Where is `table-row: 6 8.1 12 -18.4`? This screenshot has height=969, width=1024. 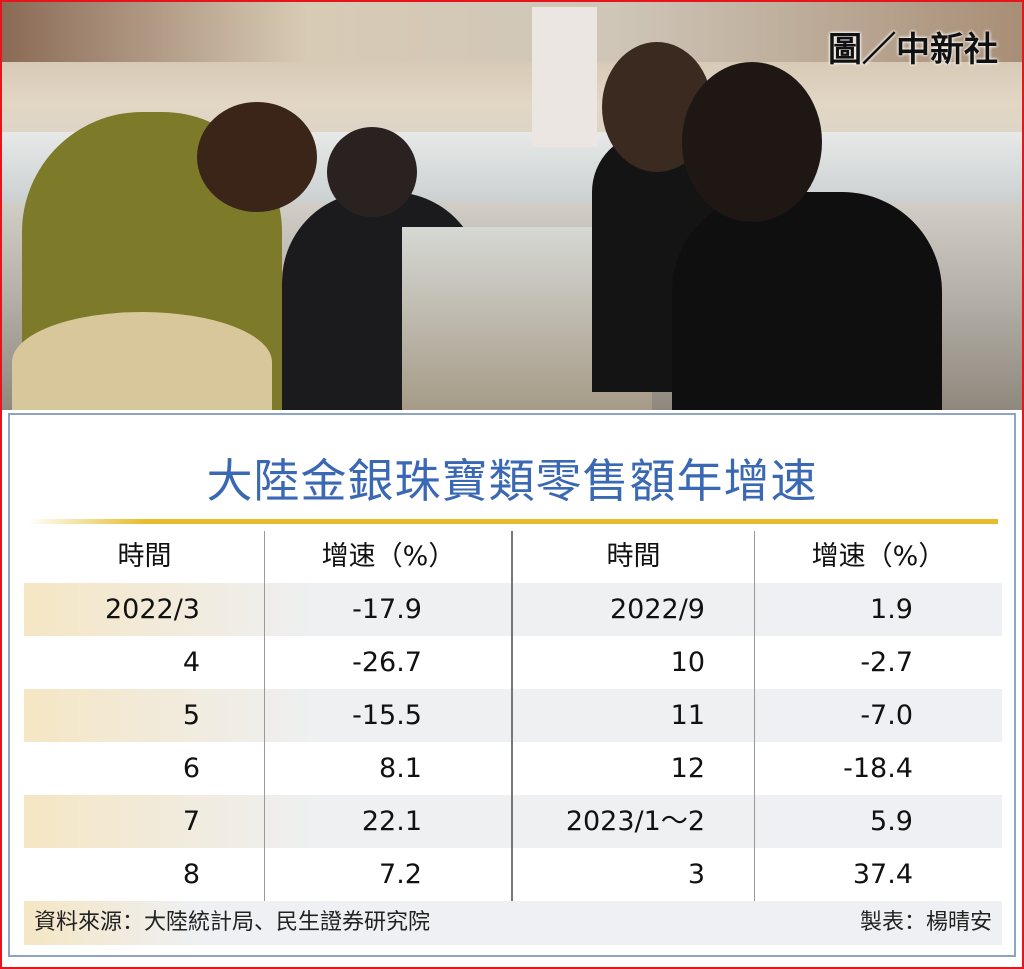
table-row: 6 8.1 12 -18.4 is located at coordinates (513, 768).